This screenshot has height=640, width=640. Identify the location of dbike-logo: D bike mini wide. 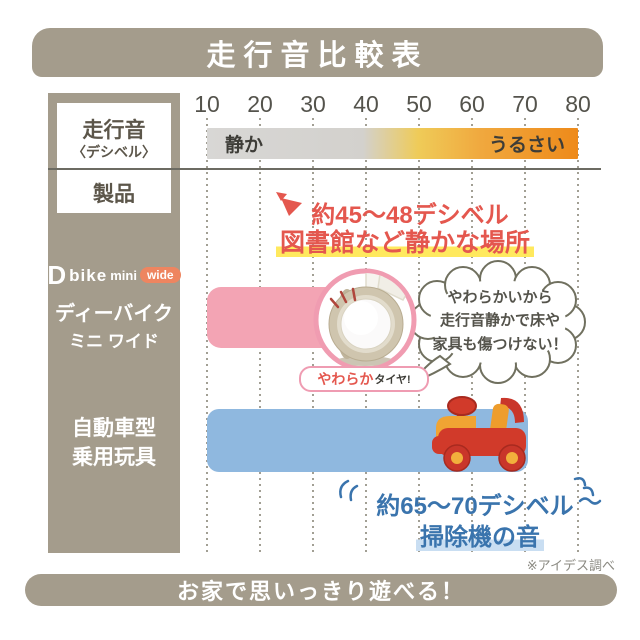
(114, 275).